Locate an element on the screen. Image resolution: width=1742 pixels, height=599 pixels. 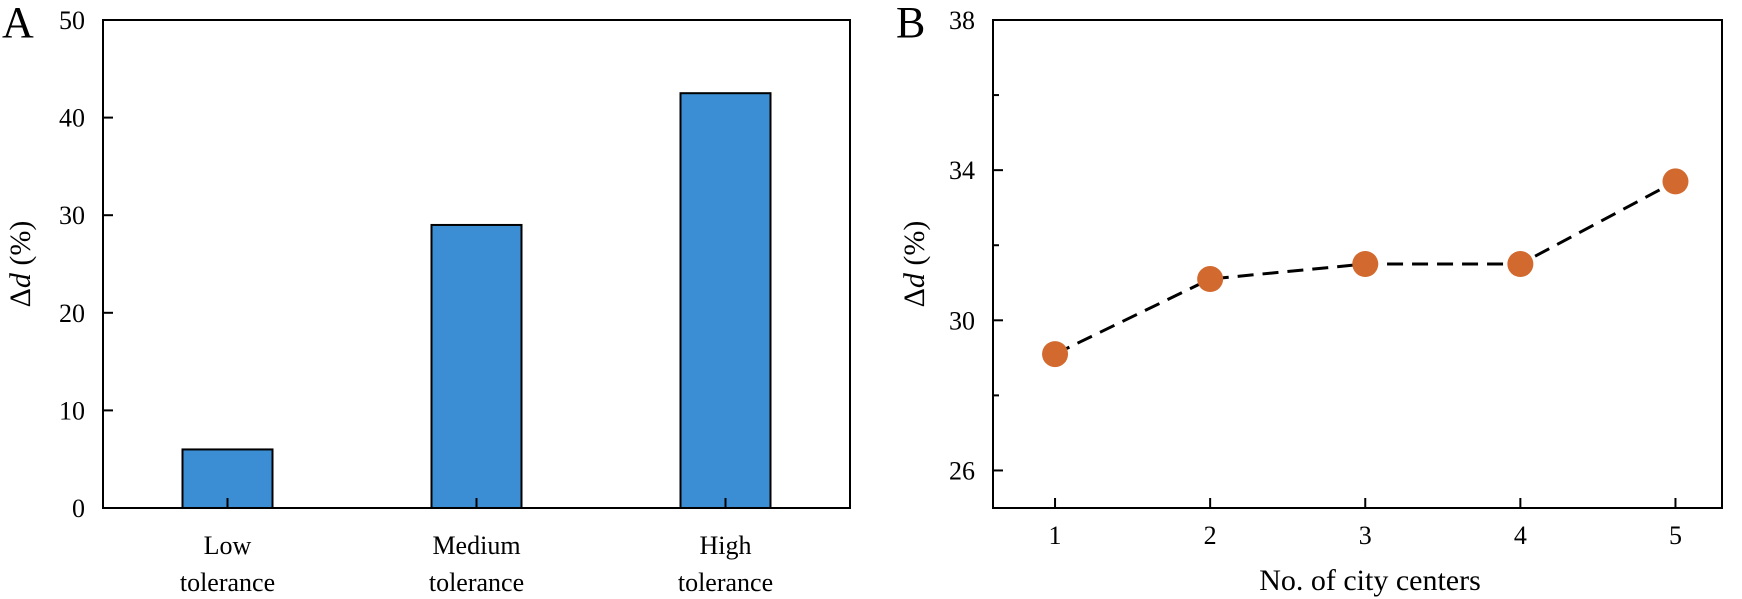
panel-b-x-tick-label: 1 is located at coordinates (1055, 535).